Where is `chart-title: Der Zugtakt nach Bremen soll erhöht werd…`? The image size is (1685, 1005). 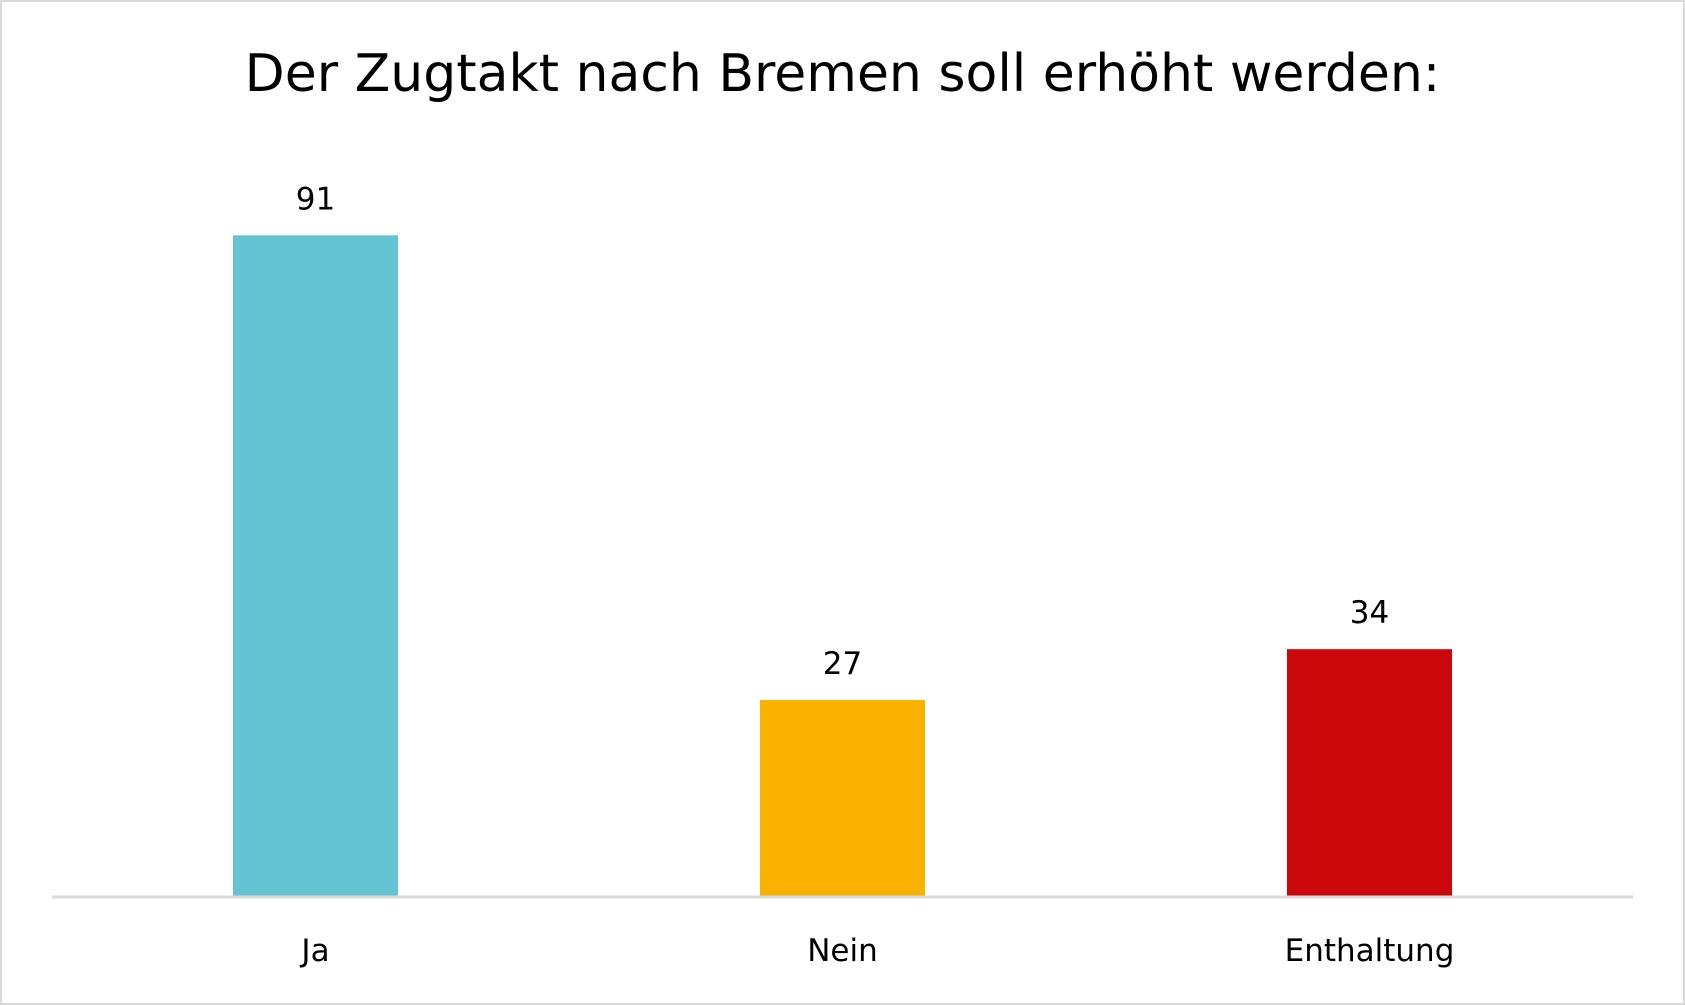 chart-title: Der Zugtakt nach Bremen soll erhöht werd… is located at coordinates (842, 74).